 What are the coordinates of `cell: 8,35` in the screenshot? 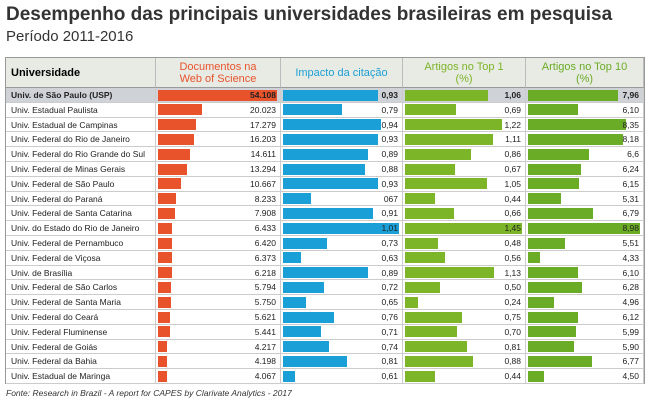 It's located at (585, 125).